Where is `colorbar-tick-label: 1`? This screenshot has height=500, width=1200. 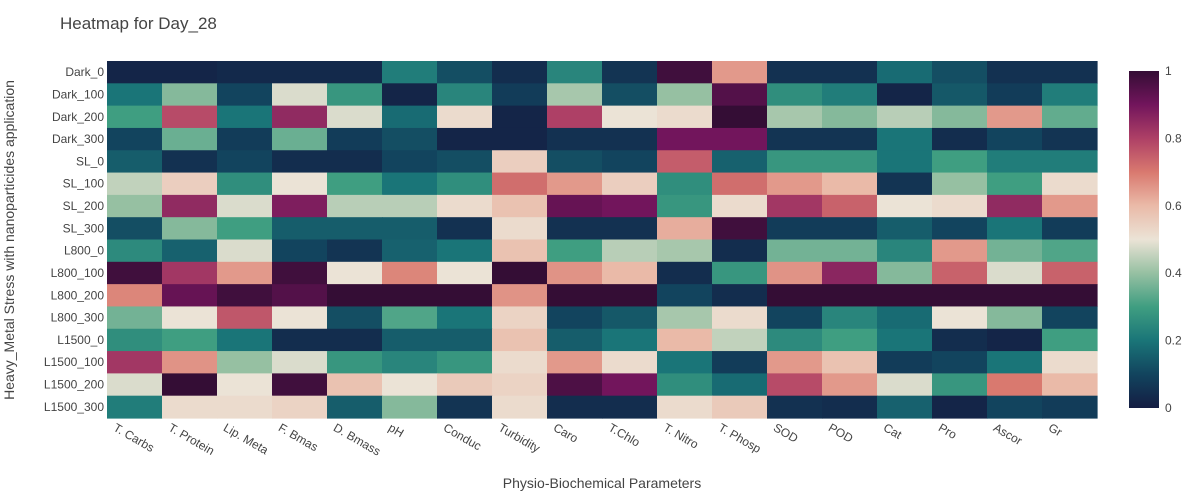
colorbar-tick-label: 1 is located at coordinates (1168, 71).